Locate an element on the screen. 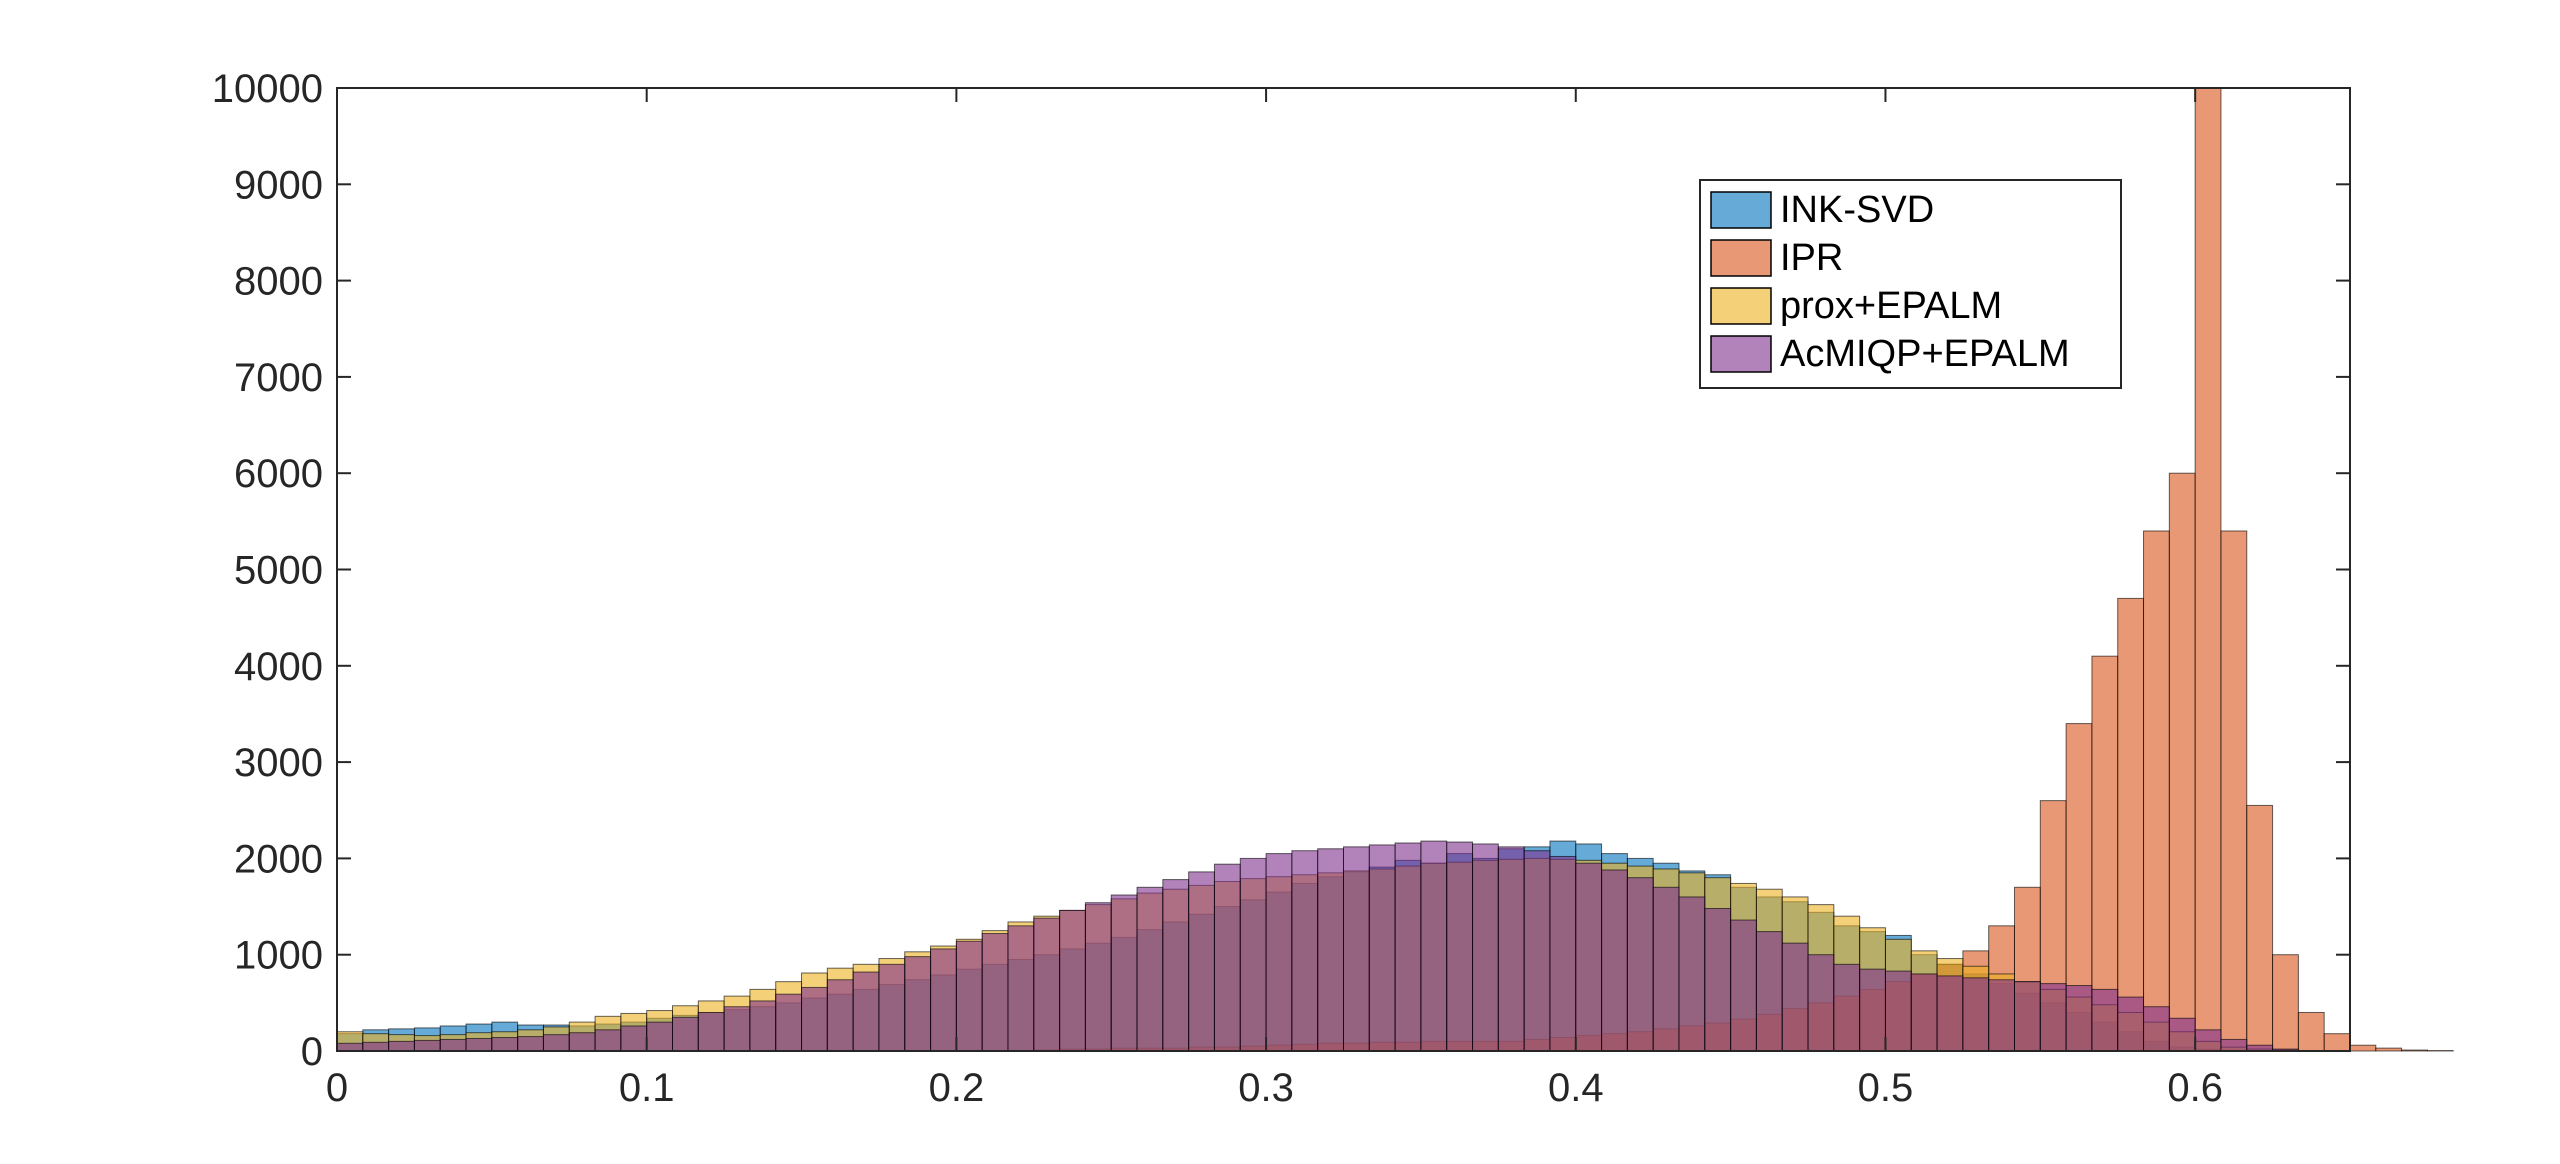 This screenshot has width=2560, height=1164. y-tick-label: 7000 is located at coordinates (278, 378).